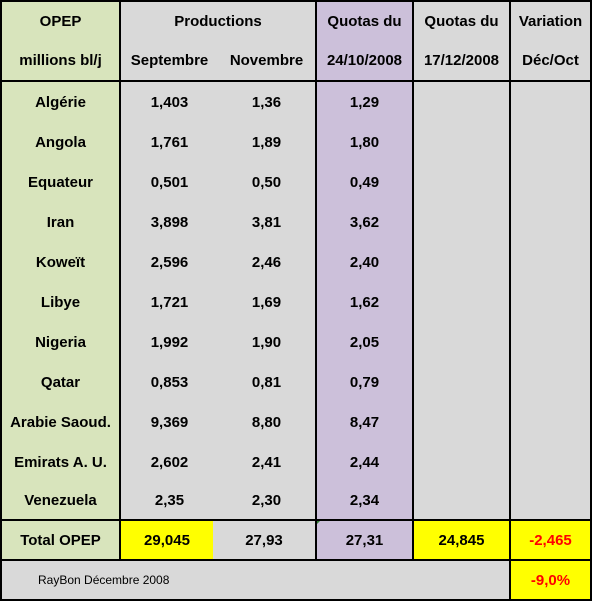 This screenshot has height=601, width=592. What do you see at coordinates (296, 1) in the screenshot?
I see `border-top` at bounding box center [296, 1].